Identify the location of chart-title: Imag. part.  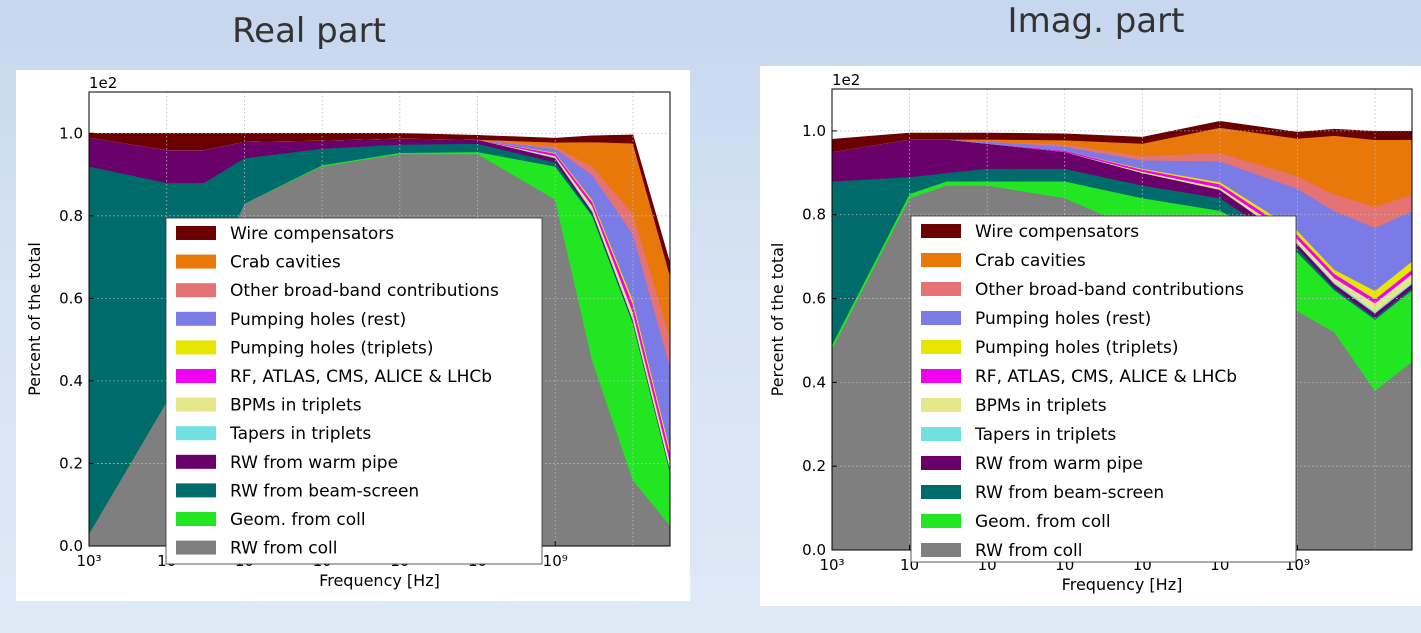
(1096, 21).